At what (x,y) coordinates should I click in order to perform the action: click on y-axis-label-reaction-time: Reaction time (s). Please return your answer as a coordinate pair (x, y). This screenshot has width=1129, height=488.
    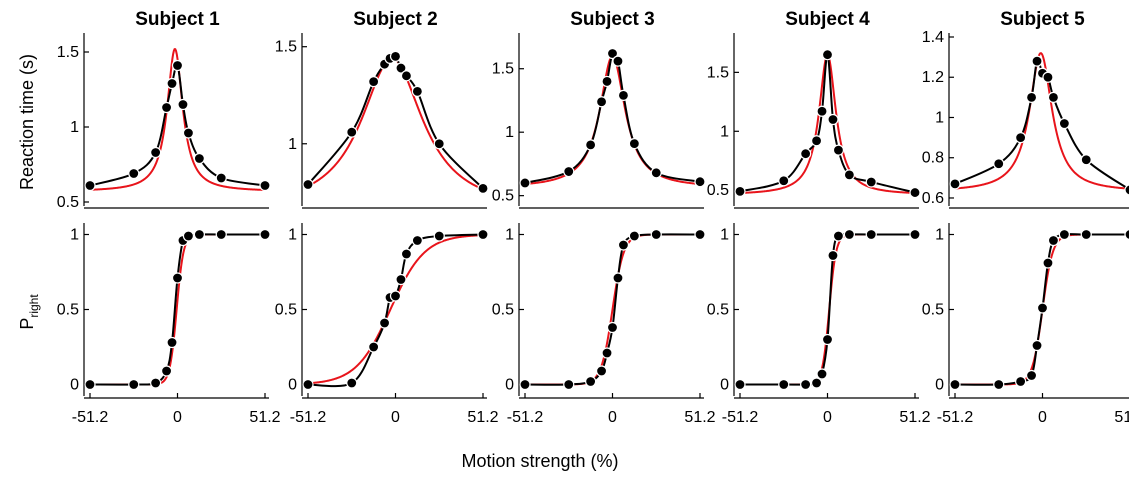
    Looking at the image, I should click on (27, 122).